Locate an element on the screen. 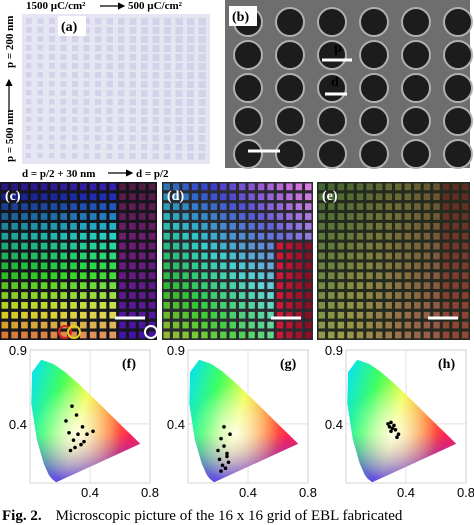 The image size is (474, 525). panel-label: (e) is located at coordinates (330, 196).